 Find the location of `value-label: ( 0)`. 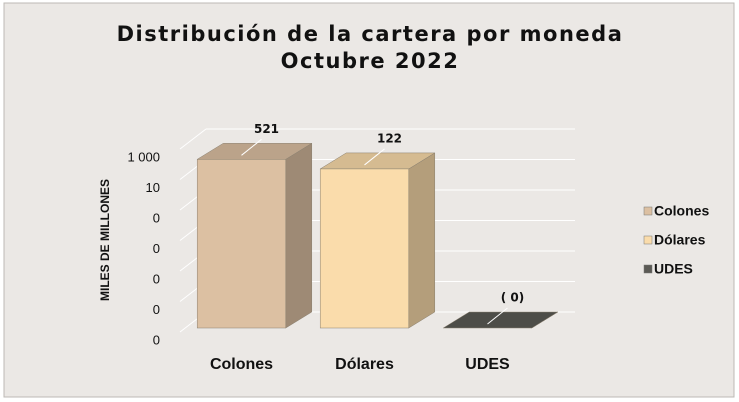

value-label: ( 0) is located at coordinates (513, 298).